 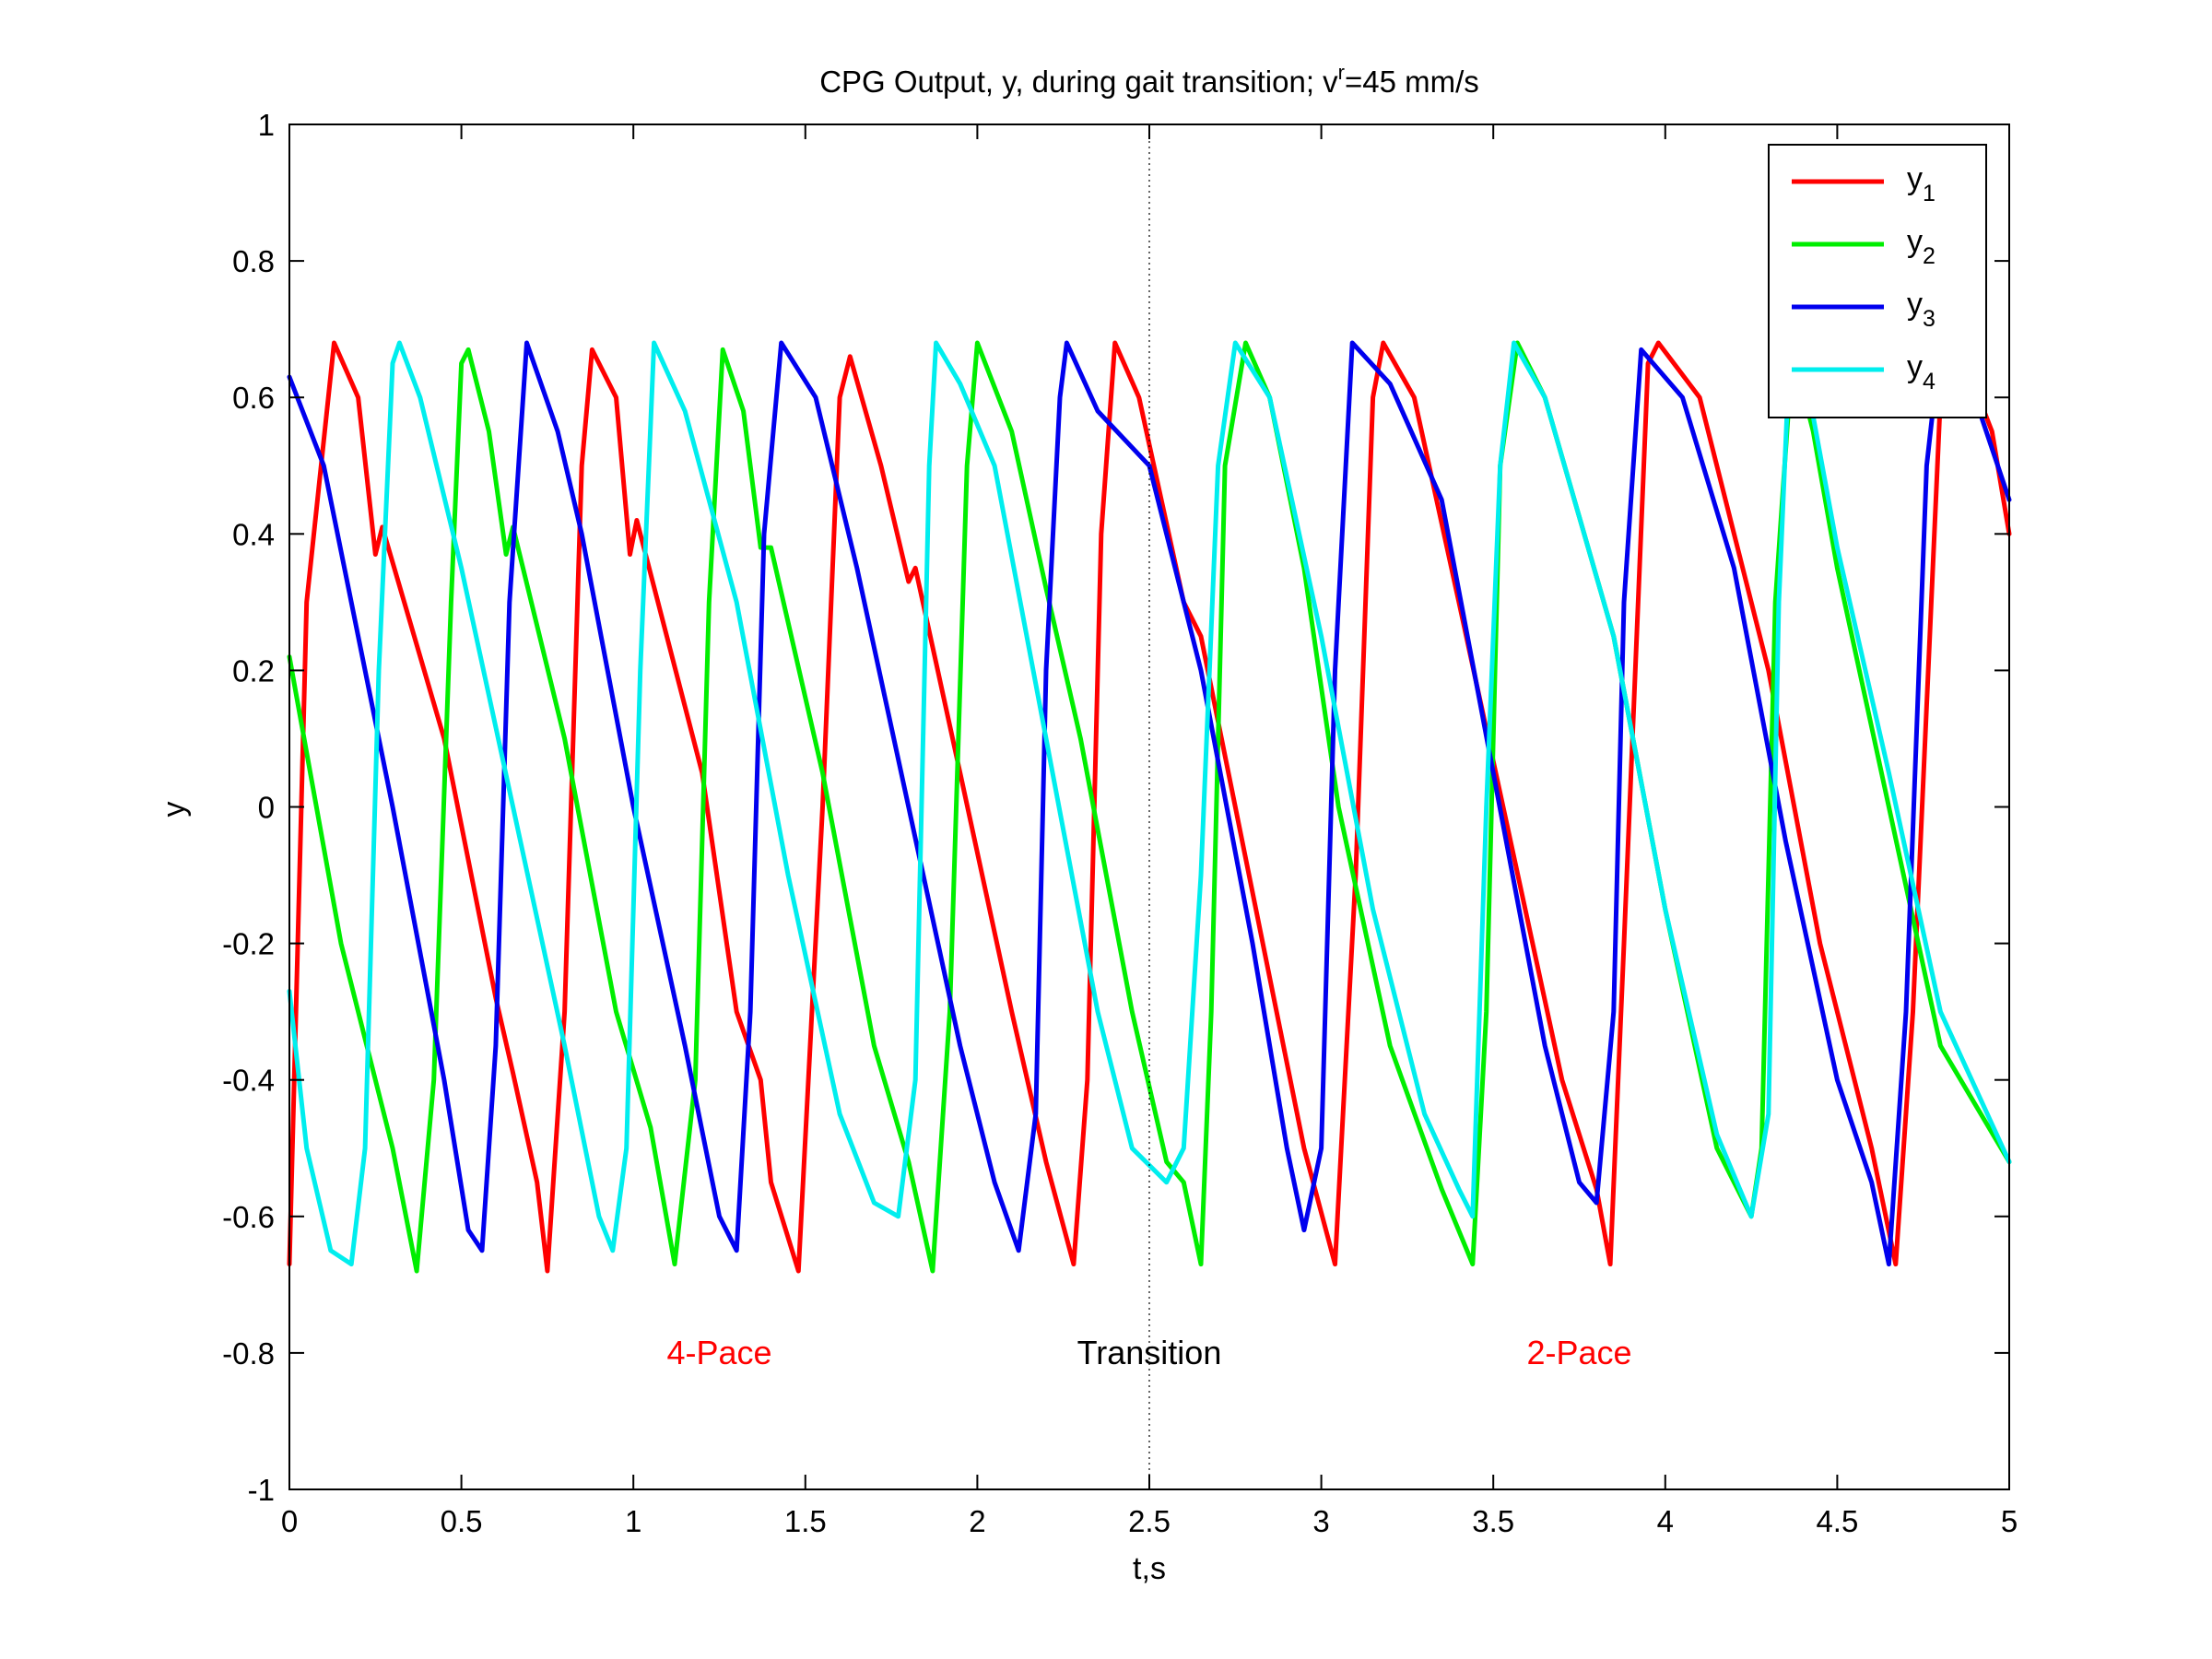 What do you see at coordinates (289, 1521) in the screenshot?
I see `x-tick-label: 0` at bounding box center [289, 1521].